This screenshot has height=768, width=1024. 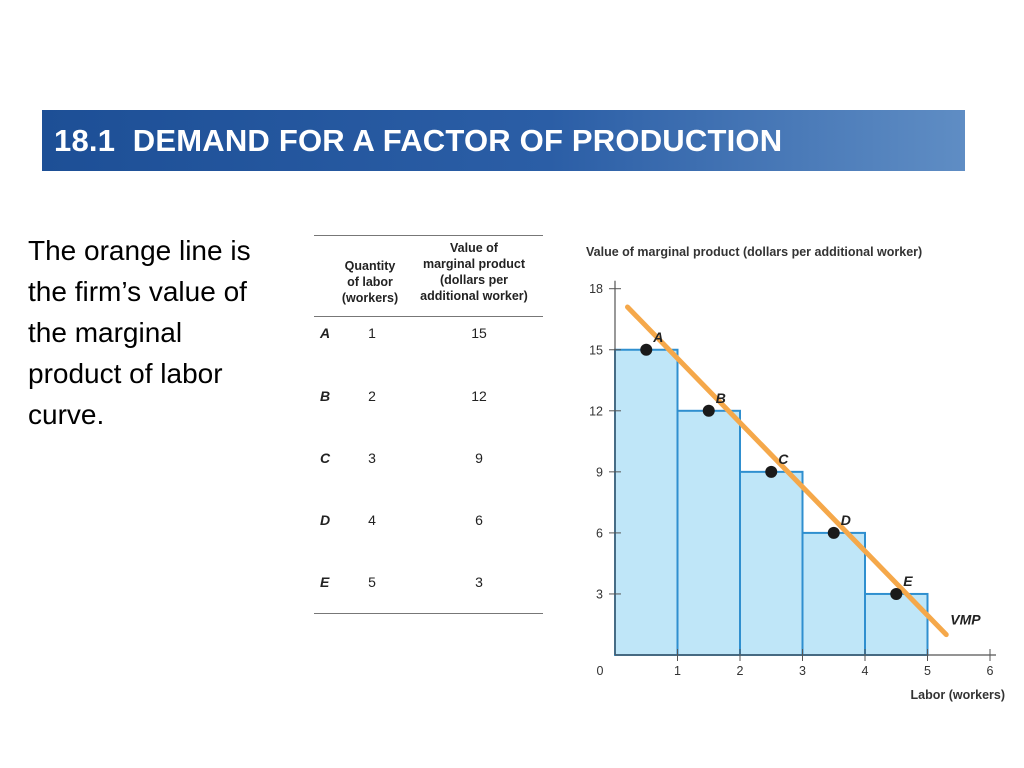 What do you see at coordinates (479, 333) in the screenshot?
I see `table-cell-vmp: 15` at bounding box center [479, 333].